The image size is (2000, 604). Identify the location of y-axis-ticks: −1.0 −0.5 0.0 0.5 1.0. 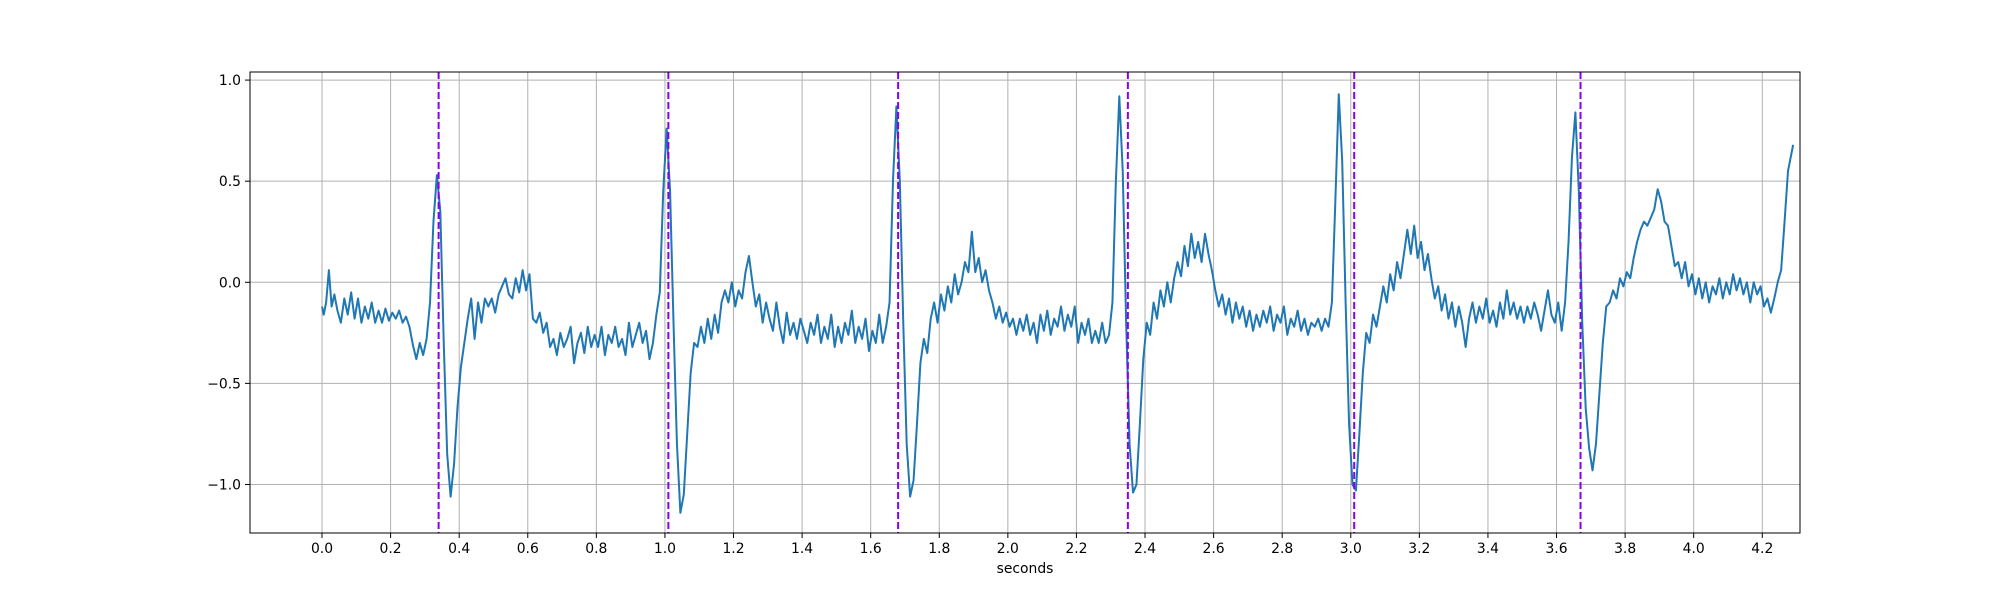
(228, 283).